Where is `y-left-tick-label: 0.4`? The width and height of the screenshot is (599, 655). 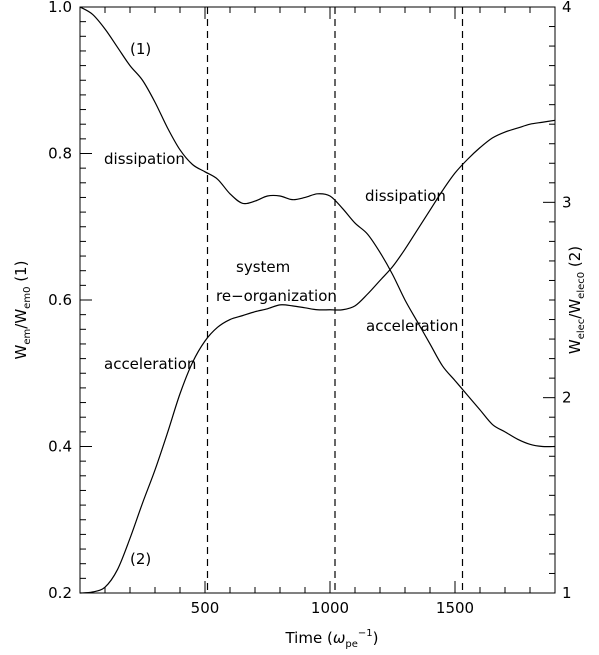 y-left-tick-label: 0.4 is located at coordinates (60, 447).